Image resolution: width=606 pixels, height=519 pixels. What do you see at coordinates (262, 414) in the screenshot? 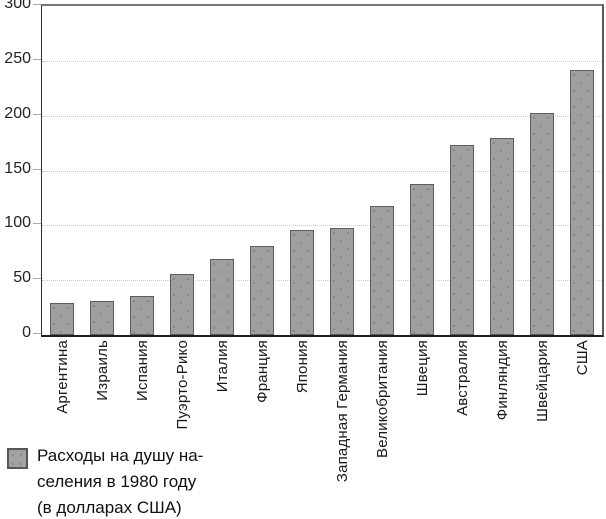
I see `x-tick-slot: Франция` at bounding box center [262, 414].